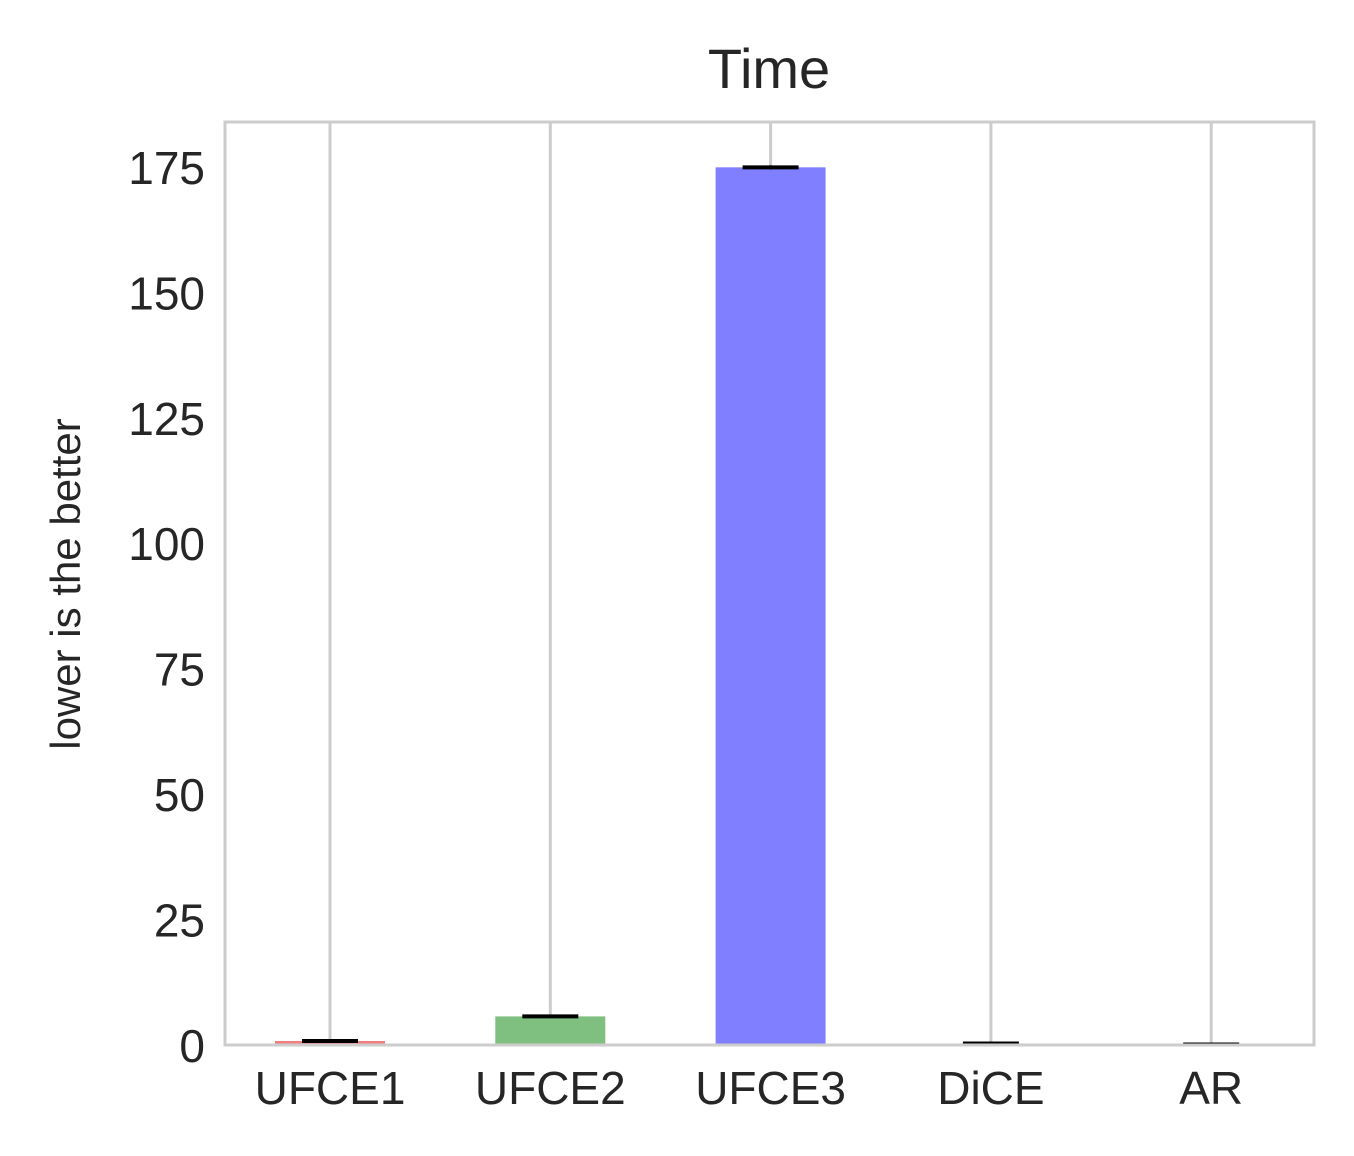 Image resolution: width=1354 pixels, height=1156 pixels. Describe the element at coordinates (166, 607) in the screenshot. I see `y-tick-labels: 0 25 50 75 100 125 150 175` at that location.